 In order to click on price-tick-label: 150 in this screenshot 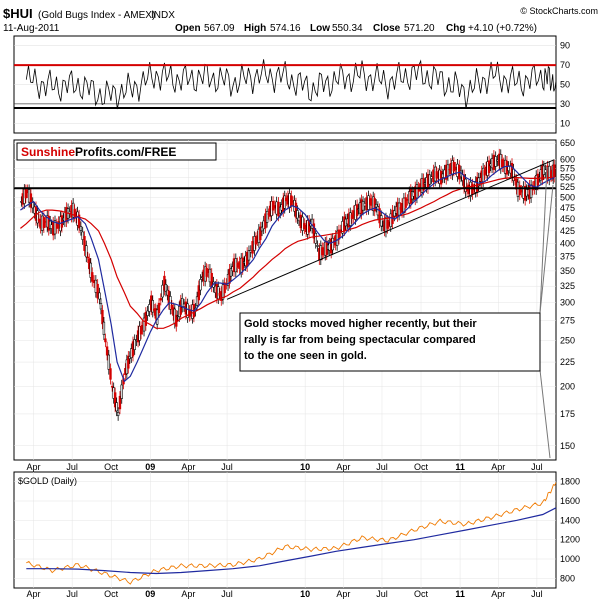, I will do `click(567, 446)`.